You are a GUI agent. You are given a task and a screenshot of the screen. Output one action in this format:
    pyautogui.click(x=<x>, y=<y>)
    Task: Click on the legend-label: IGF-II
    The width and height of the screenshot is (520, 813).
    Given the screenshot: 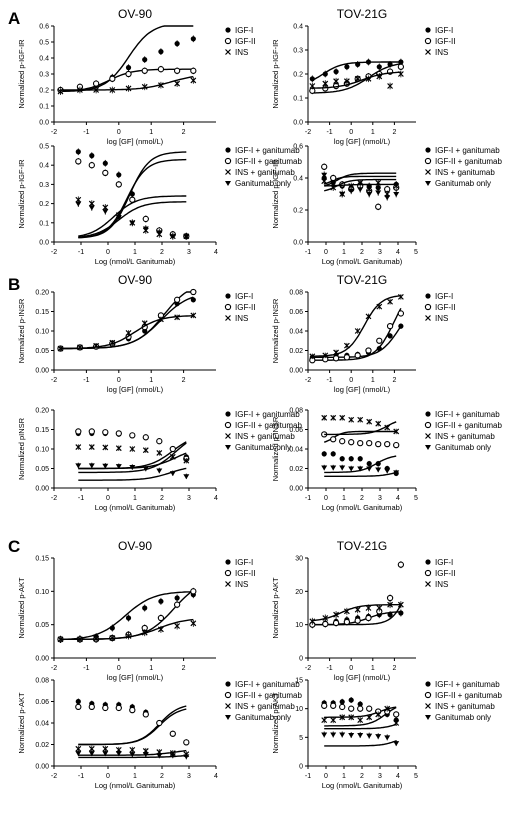 What is the action you would take?
    pyautogui.click(x=245, y=307)
    